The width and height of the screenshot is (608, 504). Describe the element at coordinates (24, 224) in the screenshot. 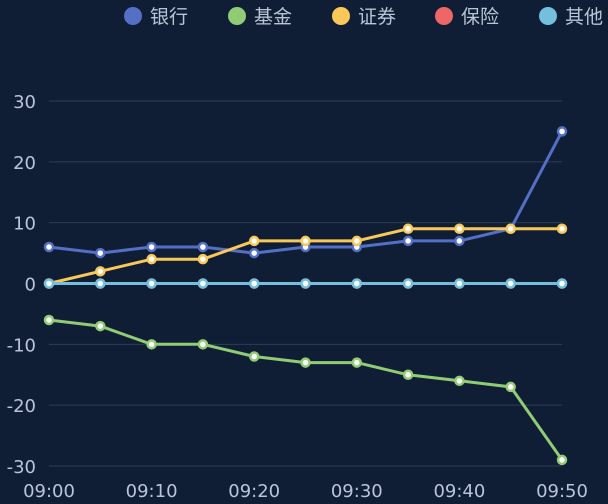

I see `y-tick-label: 10` at that location.